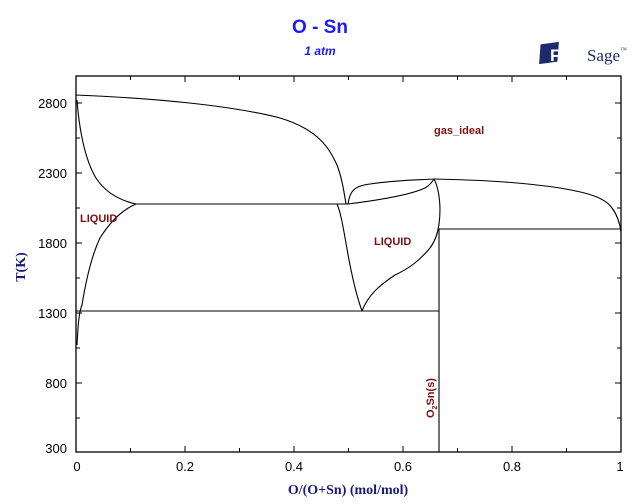 This screenshot has width=640, height=504. Describe the element at coordinates (320, 51) in the screenshot. I see `chart-subtitle: 1 atm` at that location.